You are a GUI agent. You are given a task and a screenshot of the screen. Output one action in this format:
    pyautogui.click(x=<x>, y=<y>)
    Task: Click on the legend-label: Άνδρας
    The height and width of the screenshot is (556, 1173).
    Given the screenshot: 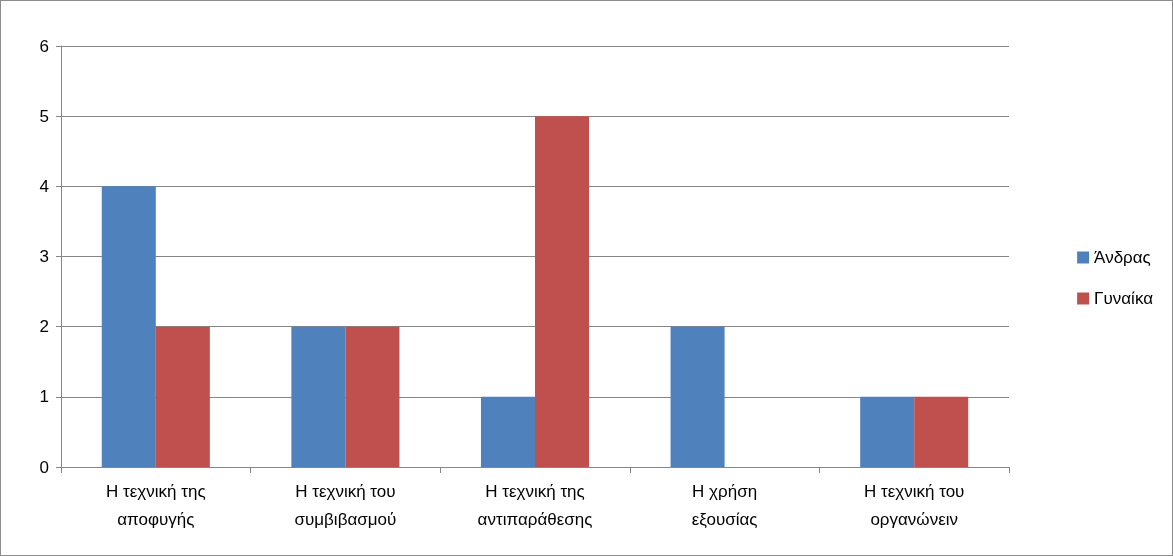 What is the action you would take?
    pyautogui.click(x=1122, y=257)
    